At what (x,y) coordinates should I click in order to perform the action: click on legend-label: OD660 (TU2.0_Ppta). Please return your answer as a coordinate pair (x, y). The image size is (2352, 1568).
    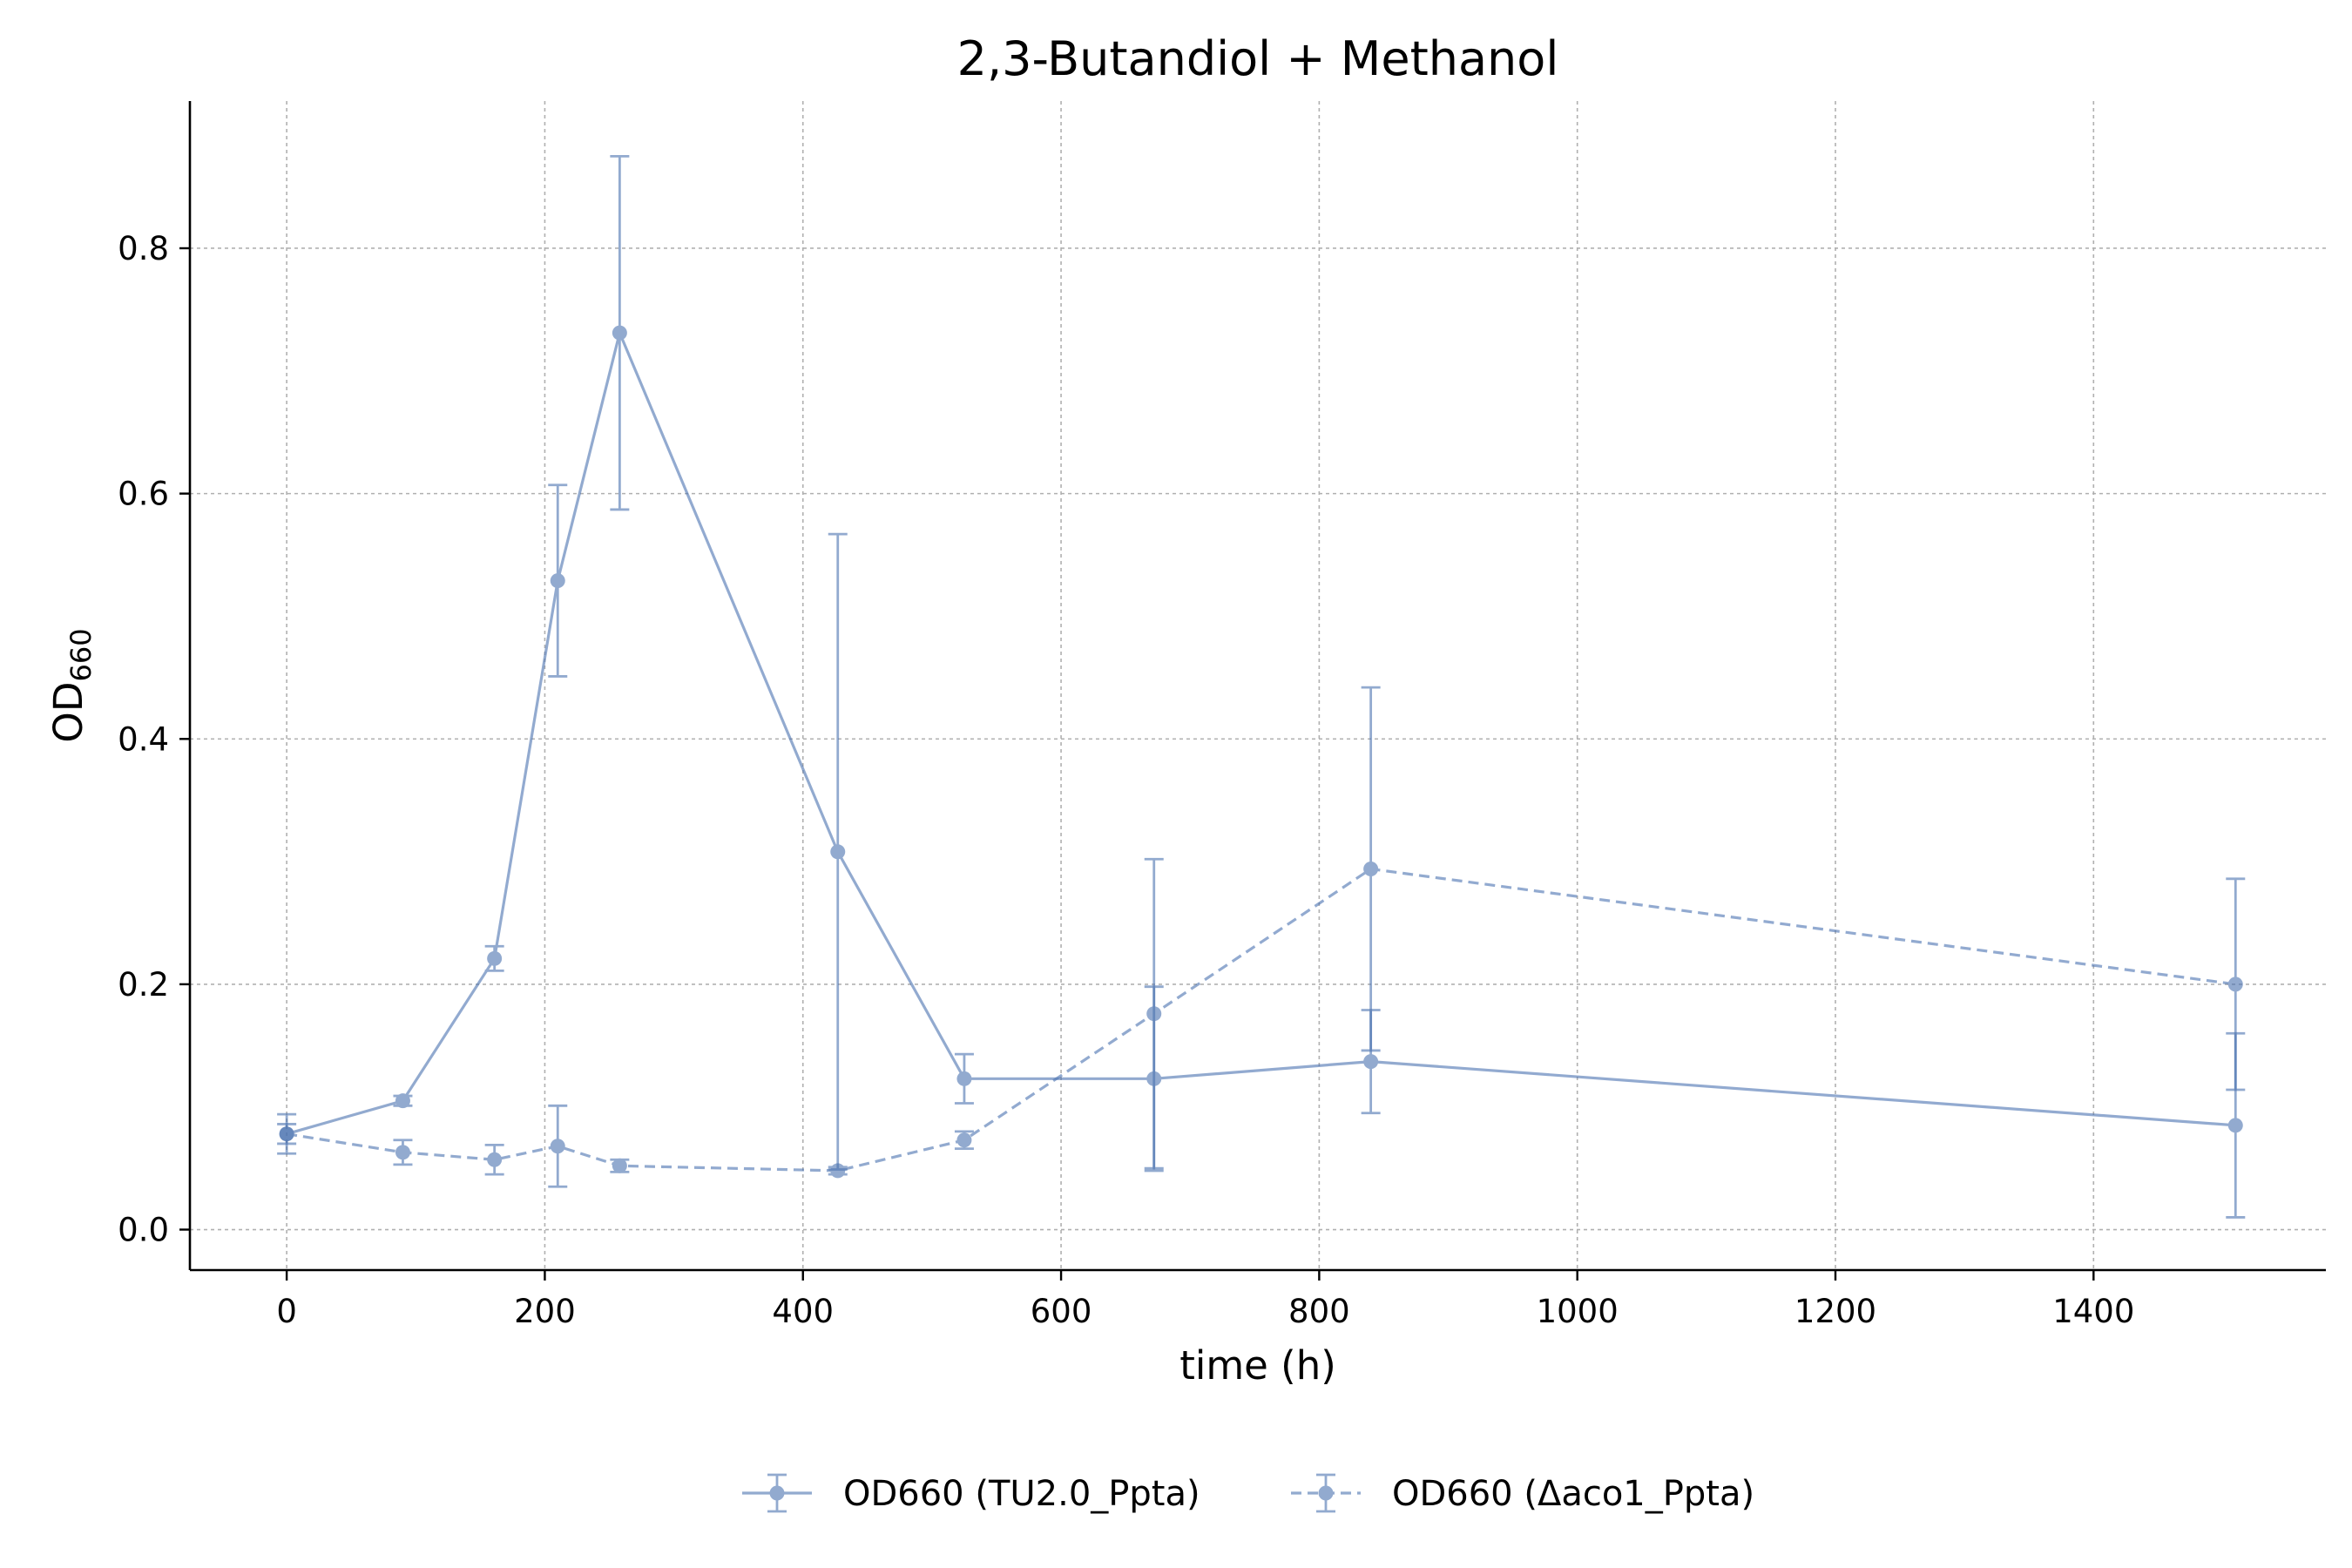
    Looking at the image, I should click on (1022, 1494).